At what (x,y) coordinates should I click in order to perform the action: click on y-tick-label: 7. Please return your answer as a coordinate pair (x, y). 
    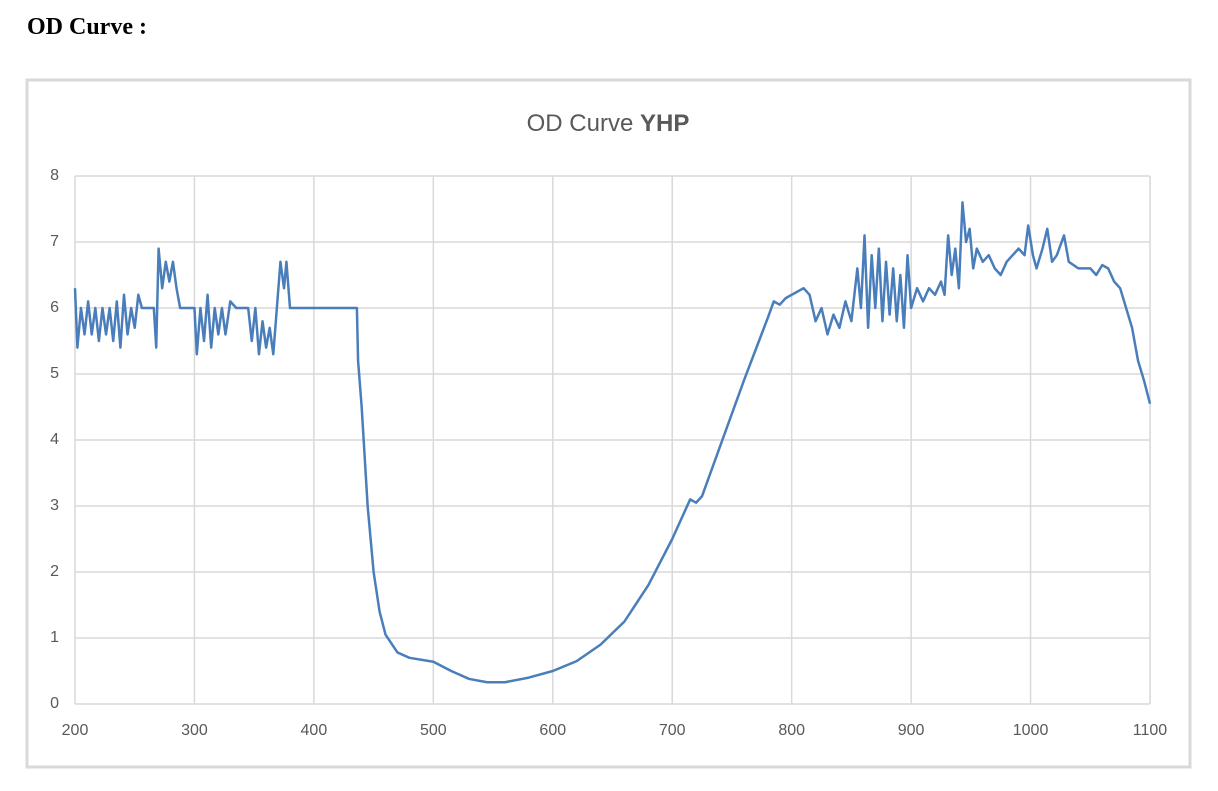
    Looking at the image, I should click on (54, 241).